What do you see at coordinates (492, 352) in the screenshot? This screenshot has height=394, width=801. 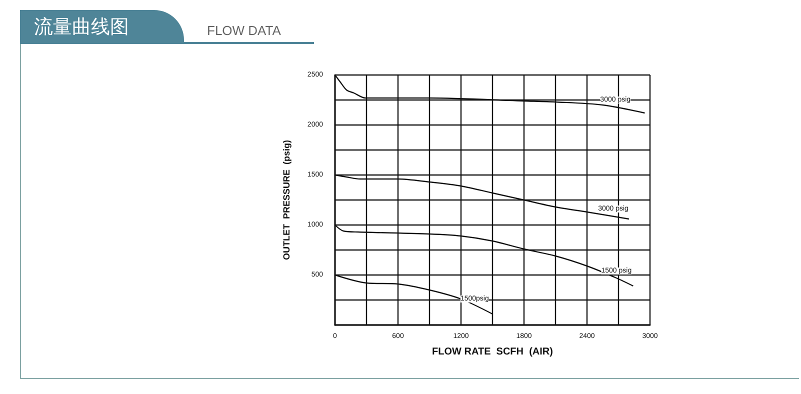 I see `x-axis-title: FLOW RATE SCFH (AIR)` at bounding box center [492, 352].